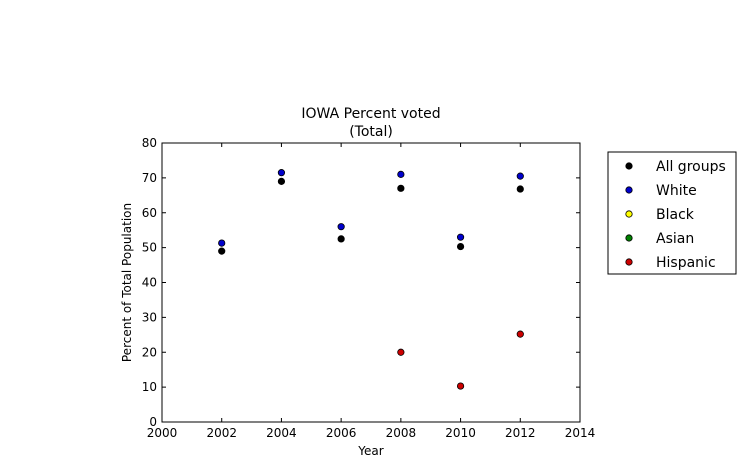 Image resolution: width=755 pixels, height=474 pixels. What do you see at coordinates (676, 191) in the screenshot?
I see `legend-label: White` at bounding box center [676, 191].